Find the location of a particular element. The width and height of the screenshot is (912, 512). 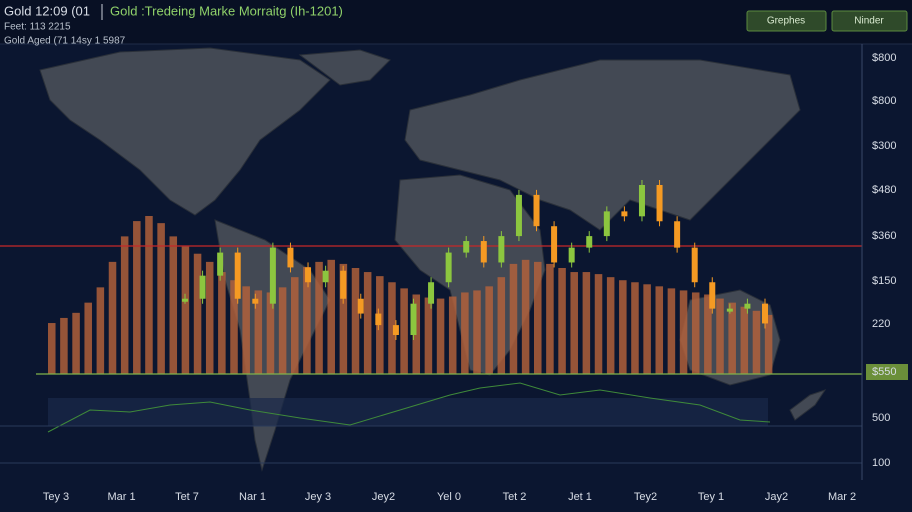

header-line: Feet: 113 2215 is located at coordinates (37, 27).